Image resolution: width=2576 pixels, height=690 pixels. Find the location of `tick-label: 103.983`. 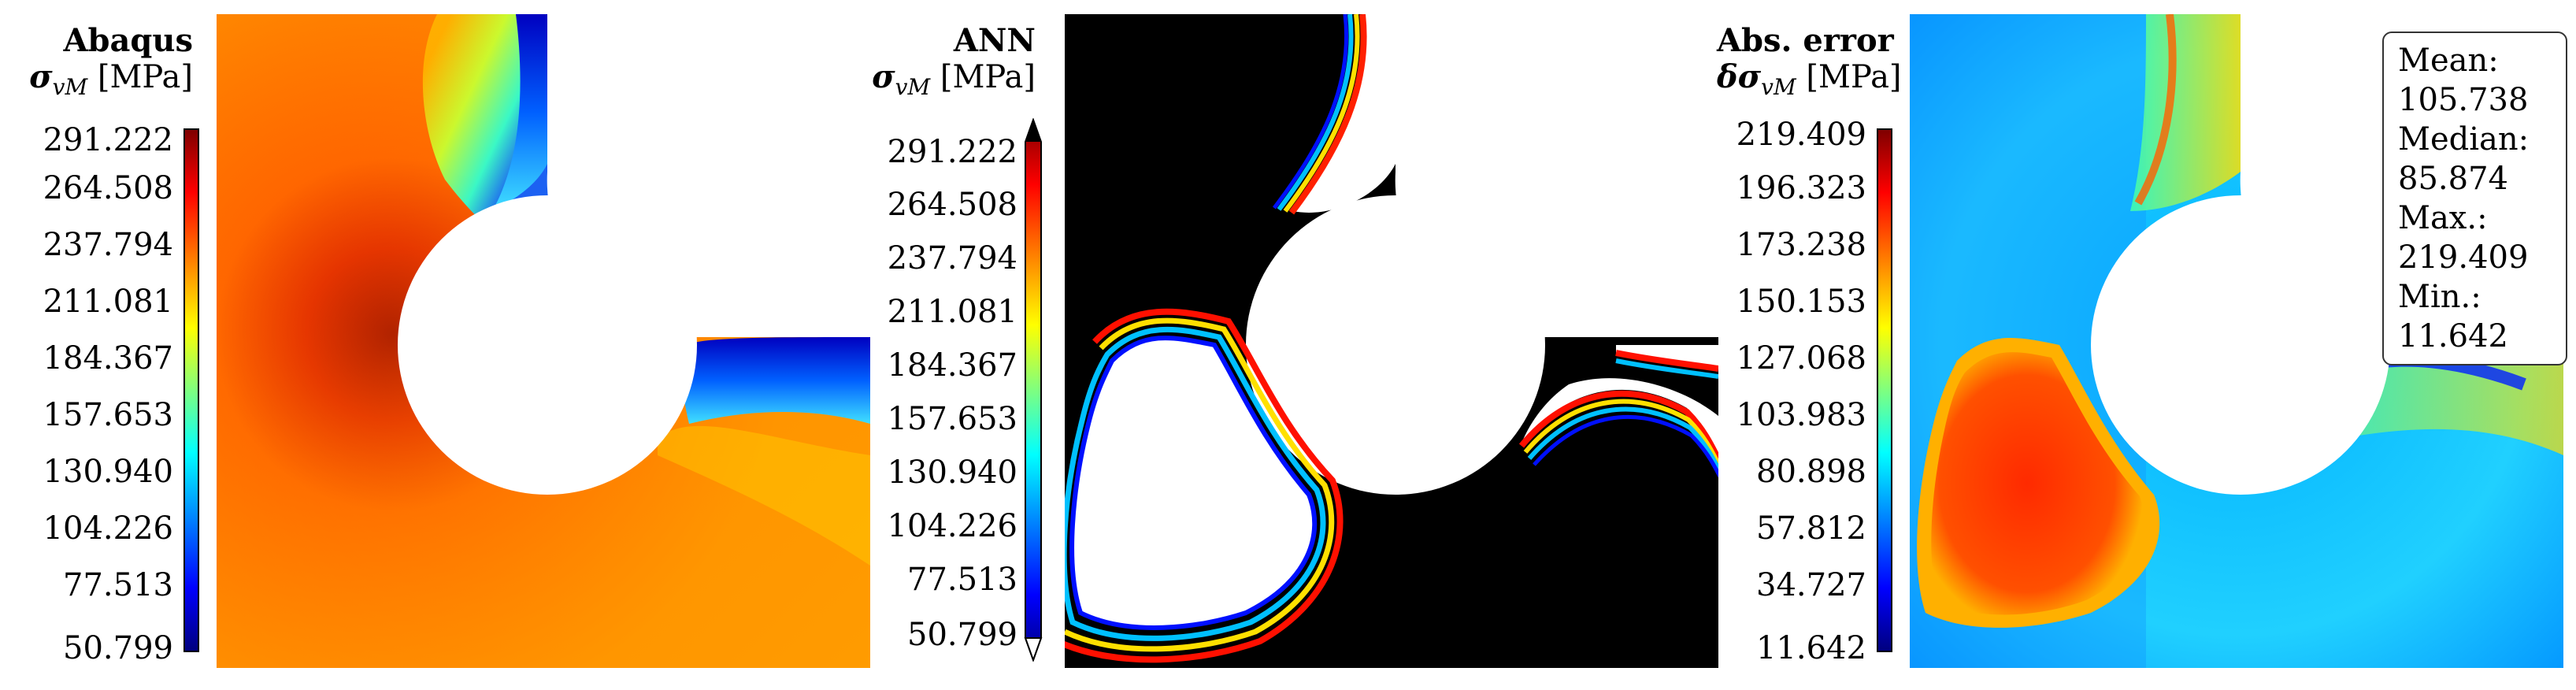

tick-label: 103.983 is located at coordinates (1801, 415).